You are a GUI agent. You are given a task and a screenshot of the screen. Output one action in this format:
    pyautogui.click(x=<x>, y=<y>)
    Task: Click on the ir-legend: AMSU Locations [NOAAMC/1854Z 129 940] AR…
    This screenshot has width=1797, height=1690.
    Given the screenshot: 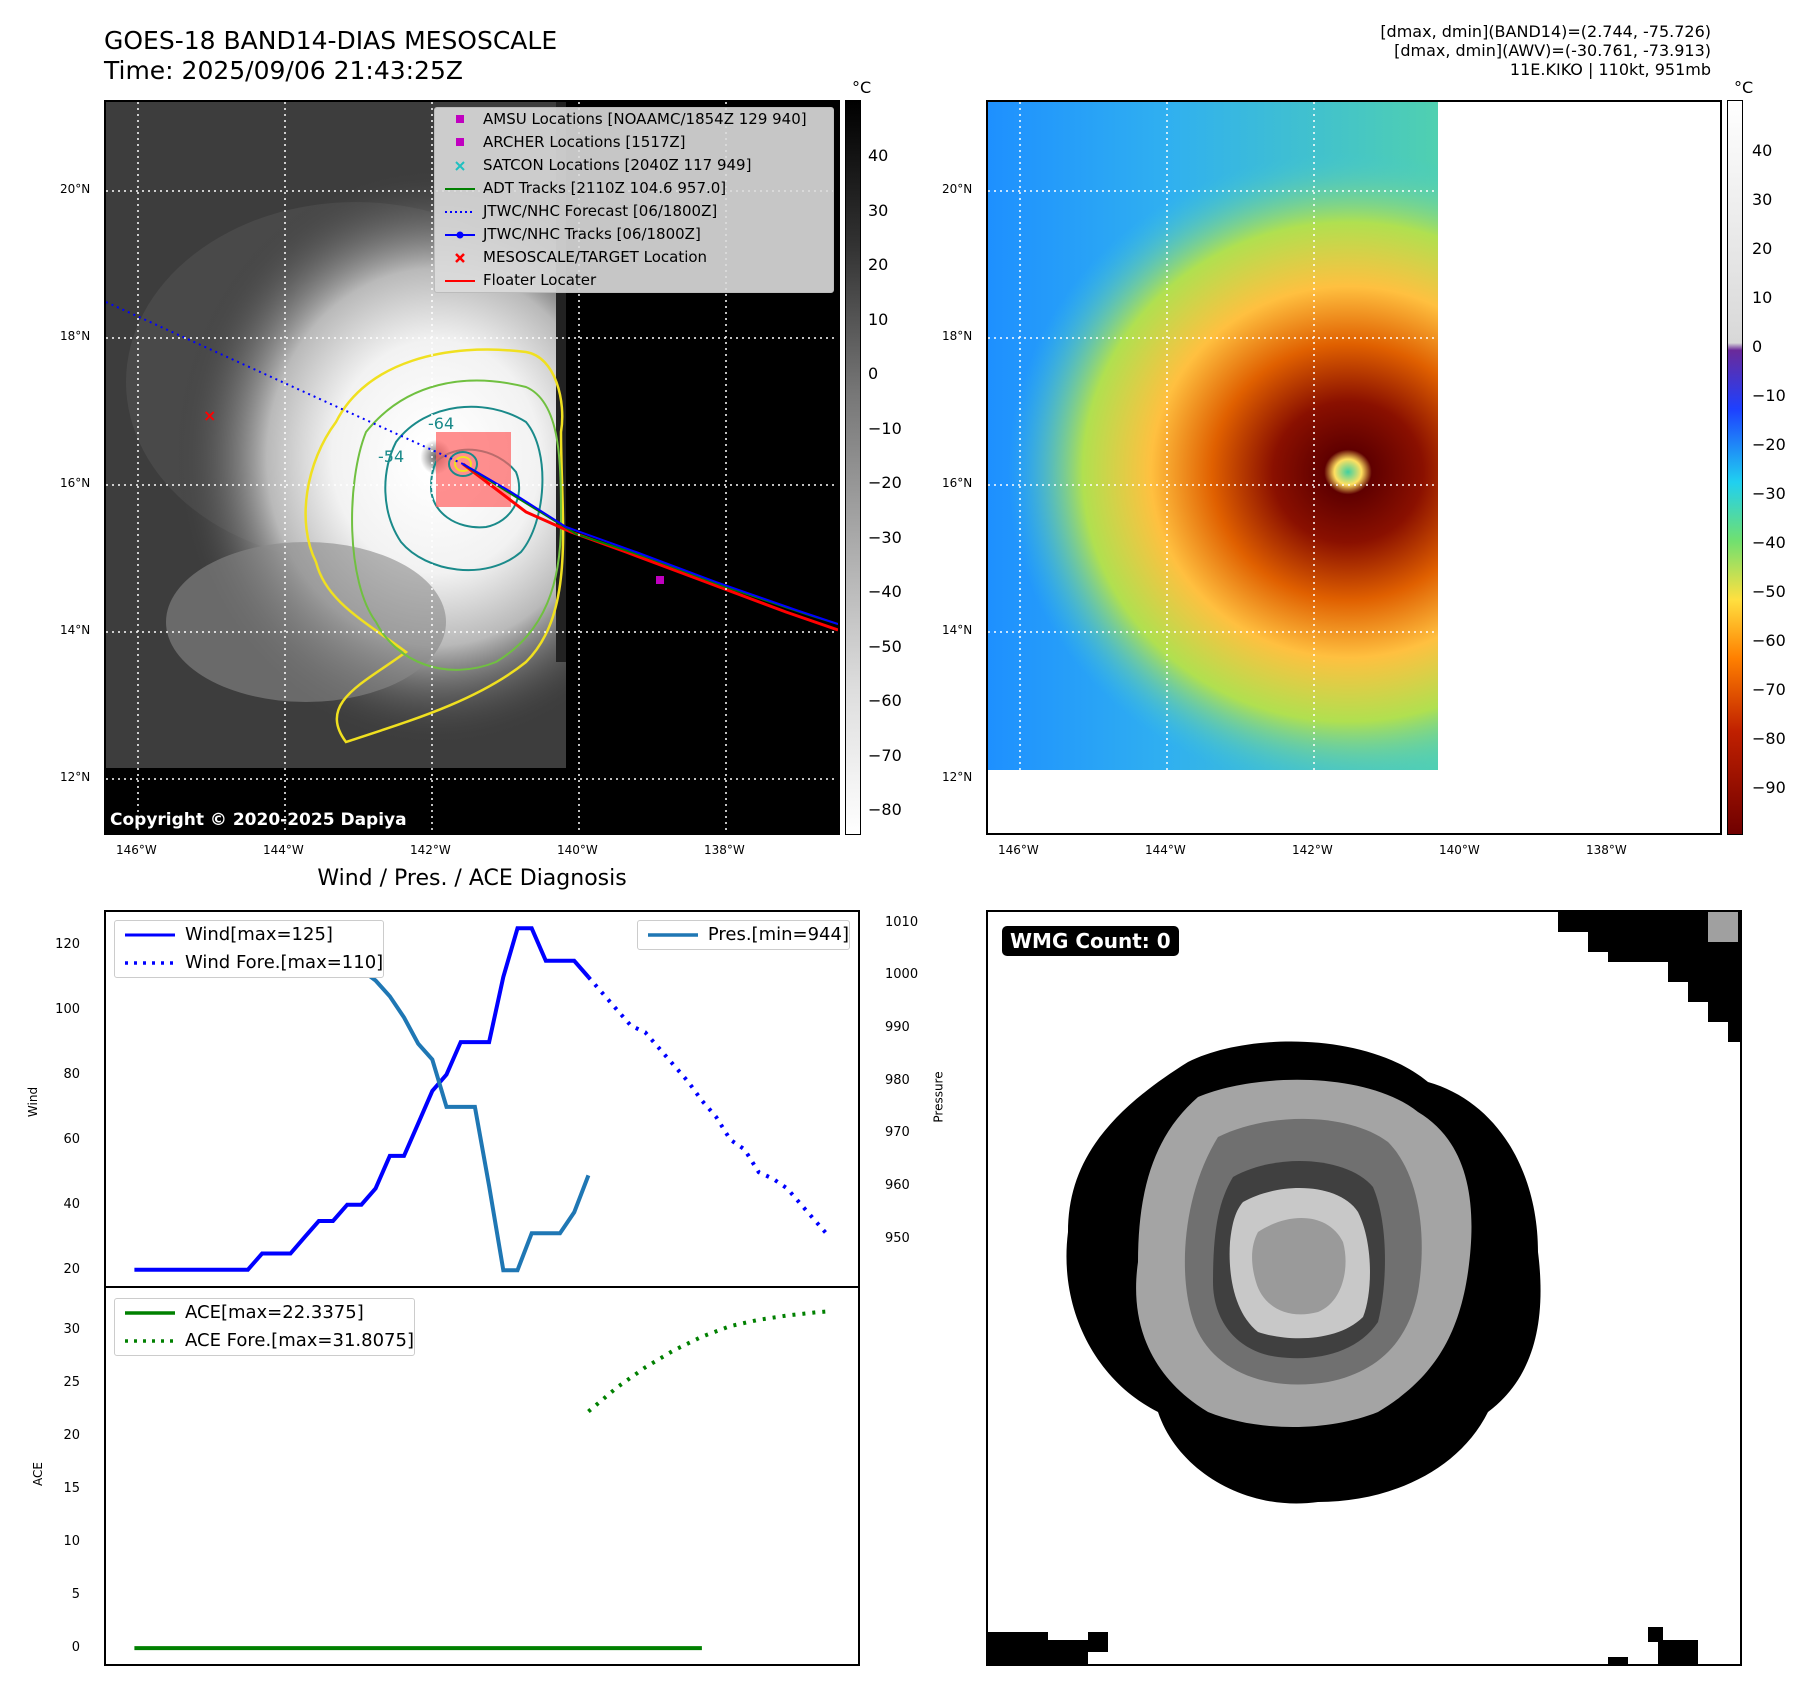 What is the action you would take?
    pyautogui.click(x=634, y=200)
    